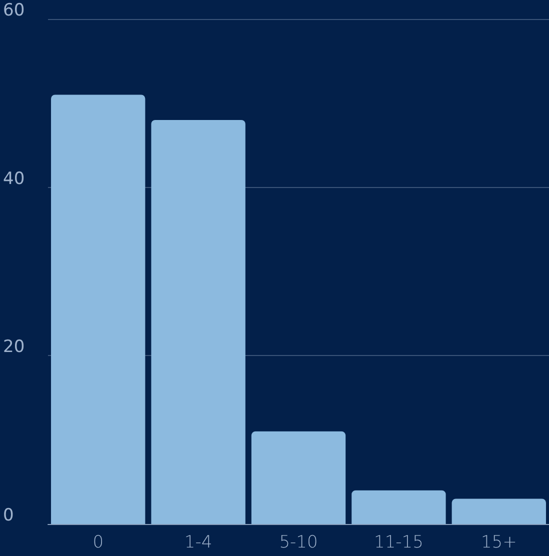  Describe the element at coordinates (399, 542) in the screenshot. I see `x-tick-label: 11-15` at that location.